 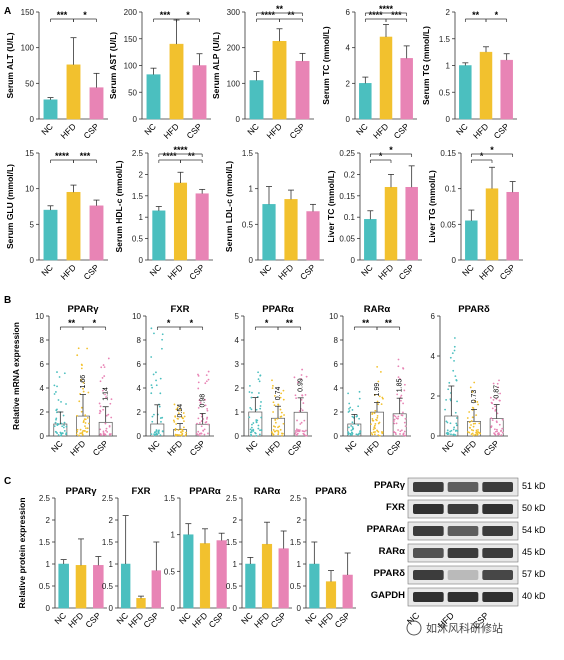 What do you see at coordinates (234, 48) in the screenshot?
I see `y-tick-label: 200` at bounding box center [234, 48].